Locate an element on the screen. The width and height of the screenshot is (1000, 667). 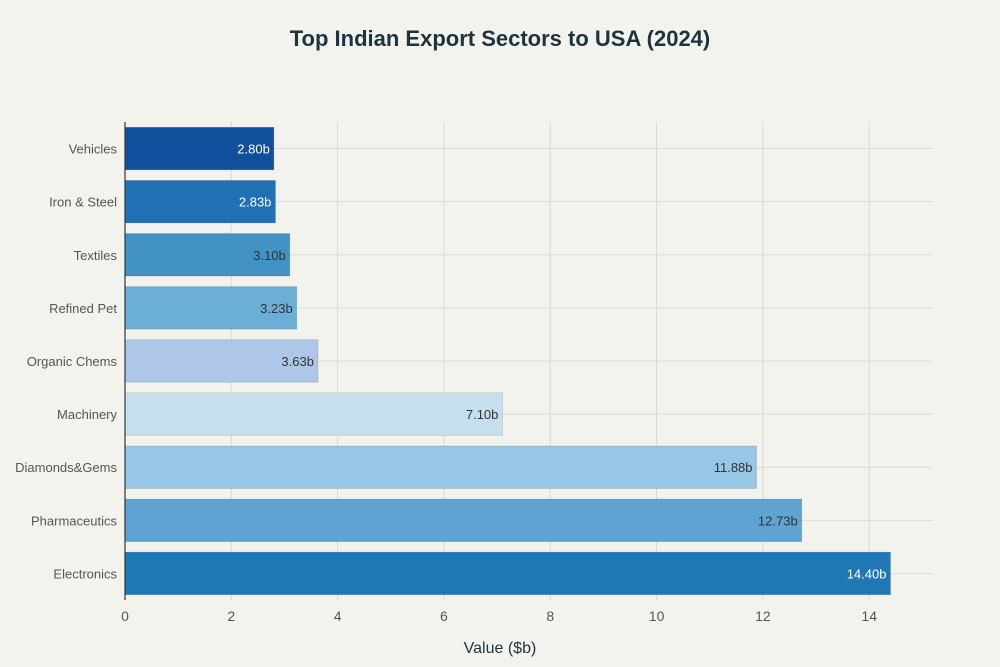
y-tick-label: Machinery is located at coordinates (87, 414).